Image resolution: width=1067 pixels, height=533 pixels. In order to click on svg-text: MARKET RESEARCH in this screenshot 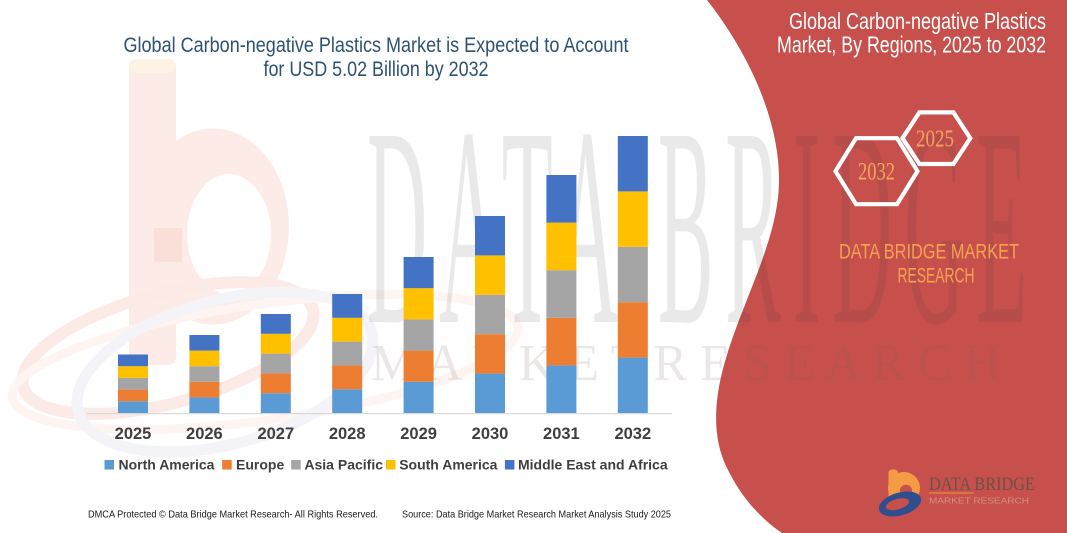, I will do `click(979, 500)`.